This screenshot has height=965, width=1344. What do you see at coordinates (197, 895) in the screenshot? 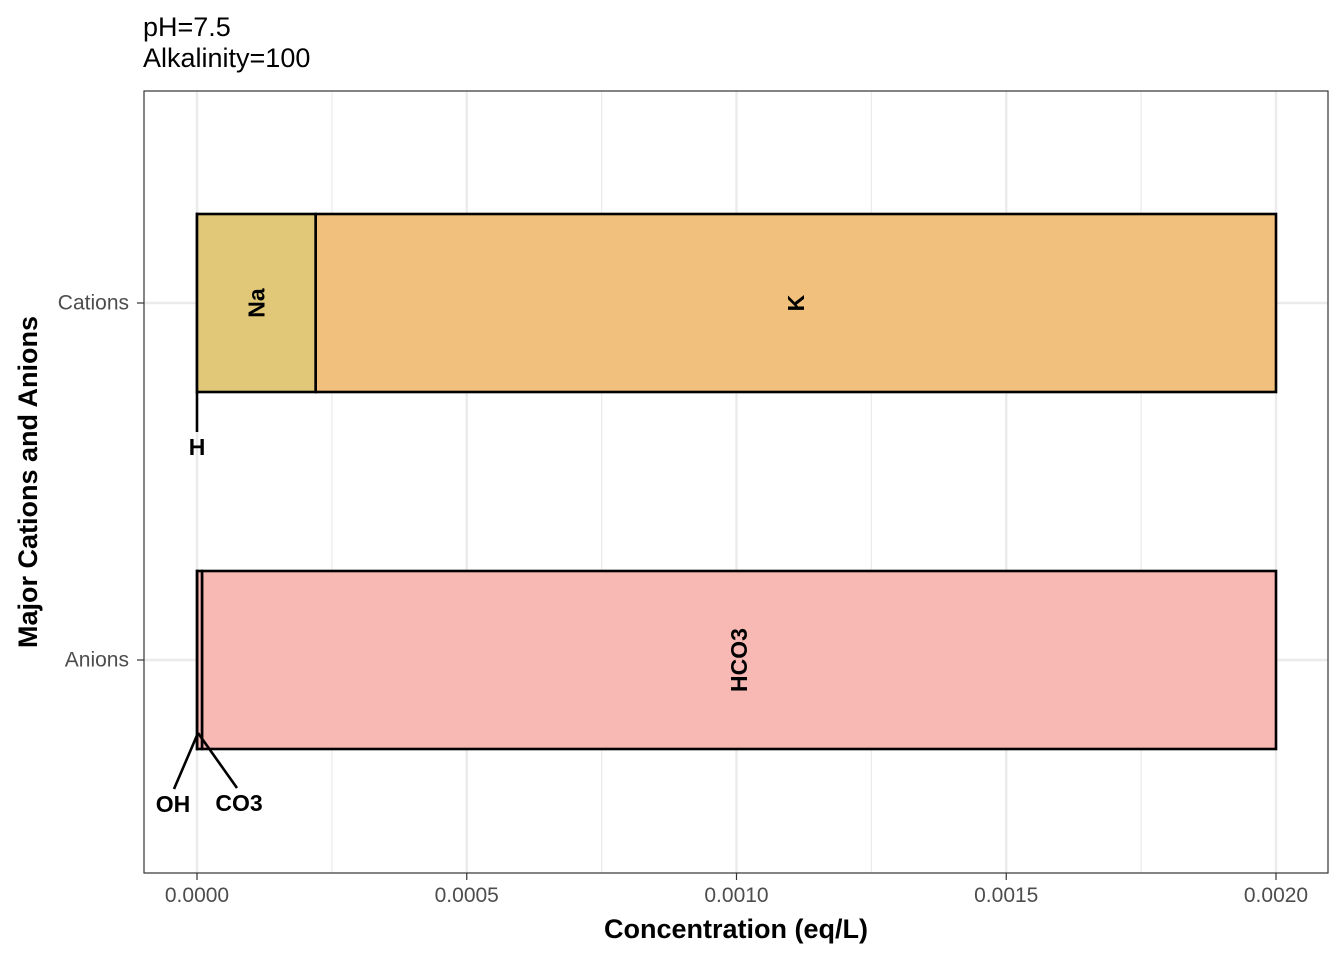
I see `x-tick-label: 0.0000` at bounding box center [197, 895].